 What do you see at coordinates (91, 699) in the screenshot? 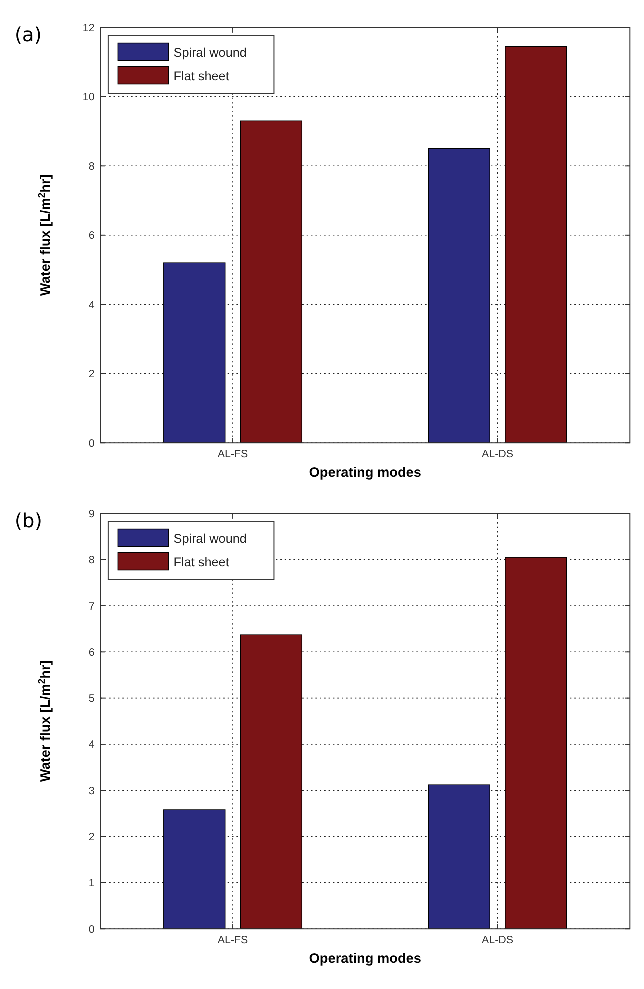
I see `y-tick-label: 5` at bounding box center [91, 699].